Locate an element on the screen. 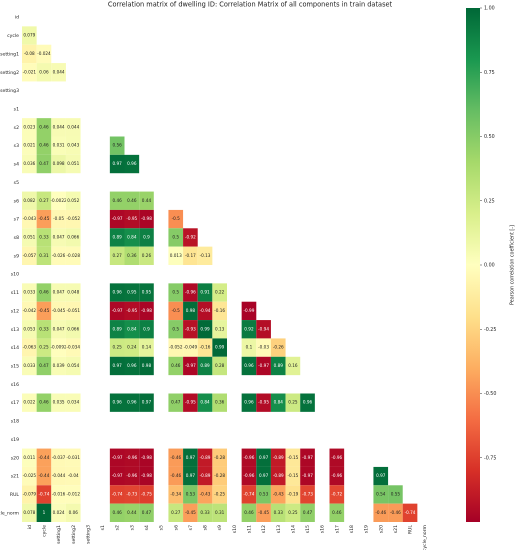 This screenshot has height=550, width=516. cell-label: 0.55 is located at coordinates (396, 493).